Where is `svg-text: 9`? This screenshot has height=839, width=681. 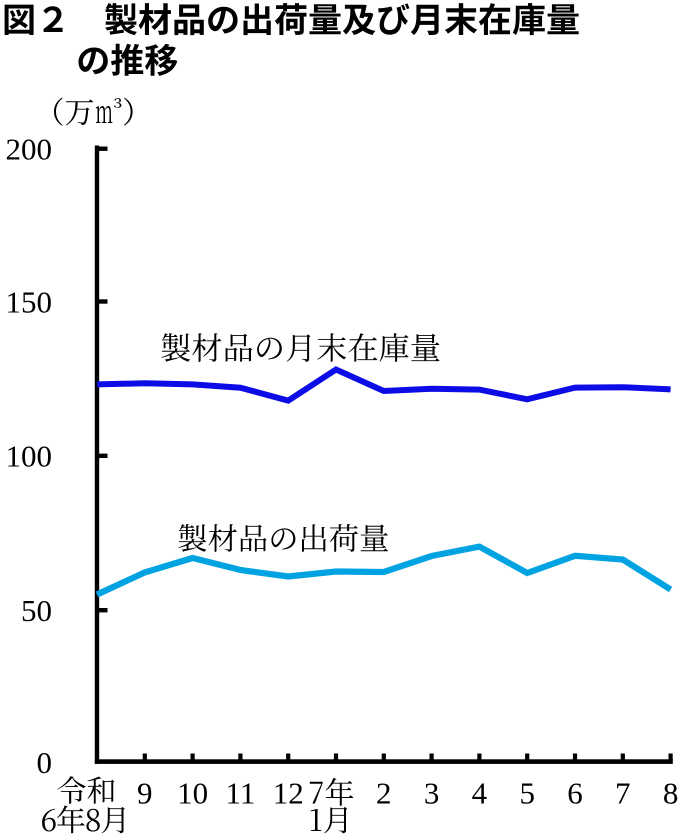 svg-text: 9 is located at coordinates (145, 793).